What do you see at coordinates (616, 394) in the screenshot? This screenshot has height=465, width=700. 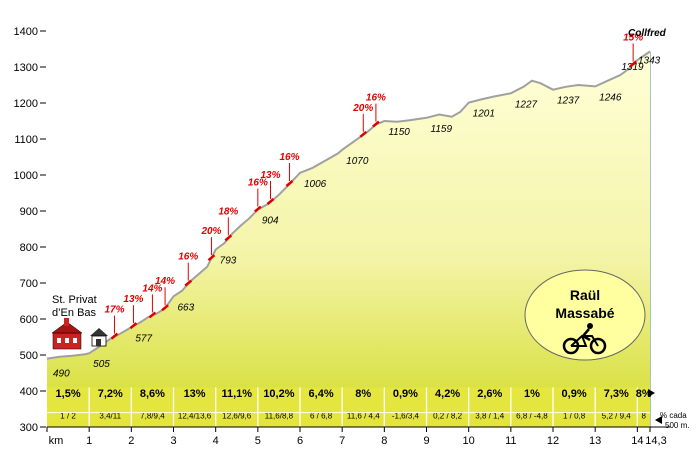 I see `segment-grade: 7,3%` at bounding box center [616, 394].